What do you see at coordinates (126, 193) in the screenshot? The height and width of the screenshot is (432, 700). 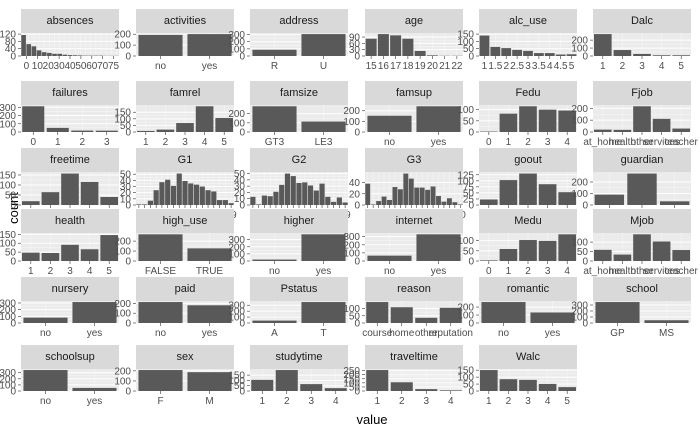 I see `y-tick-label: 20` at bounding box center [126, 193].